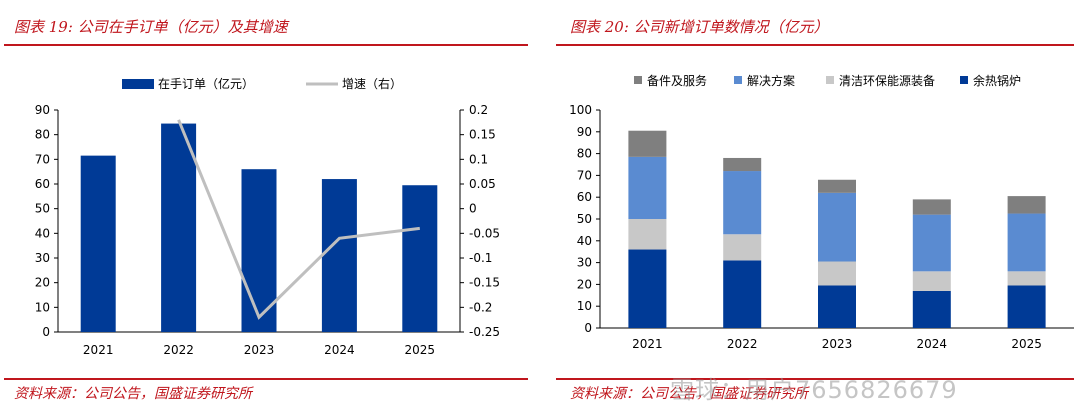 The width and height of the screenshot is (1080, 420). Describe the element at coordinates (151, 27) in the screenshot. I see `left-figure-title: 图表 19: 公司在手订单（亿元）及其增速` at that location.